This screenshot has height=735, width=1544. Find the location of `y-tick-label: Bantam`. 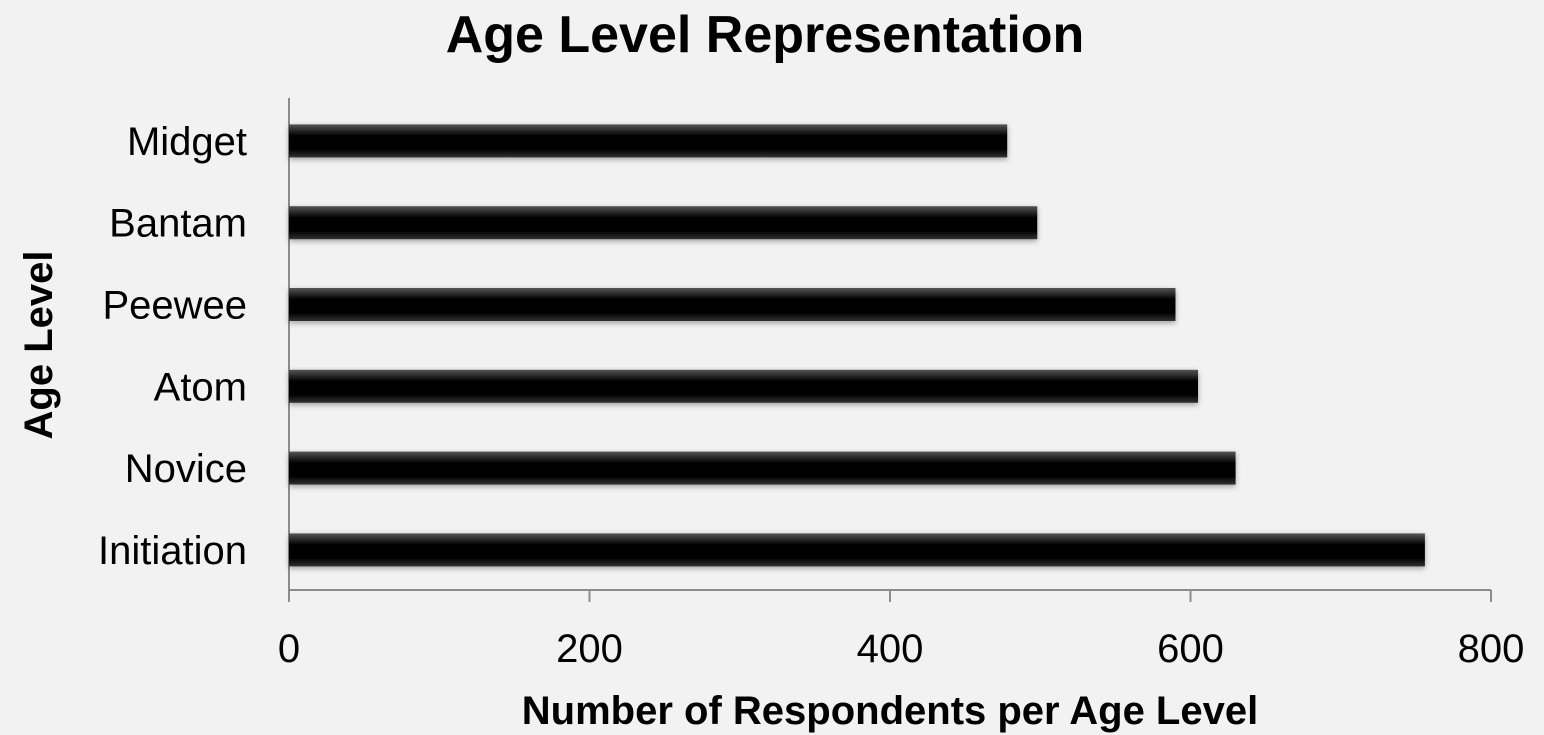

y-tick-label: Bantam is located at coordinates (178, 224).